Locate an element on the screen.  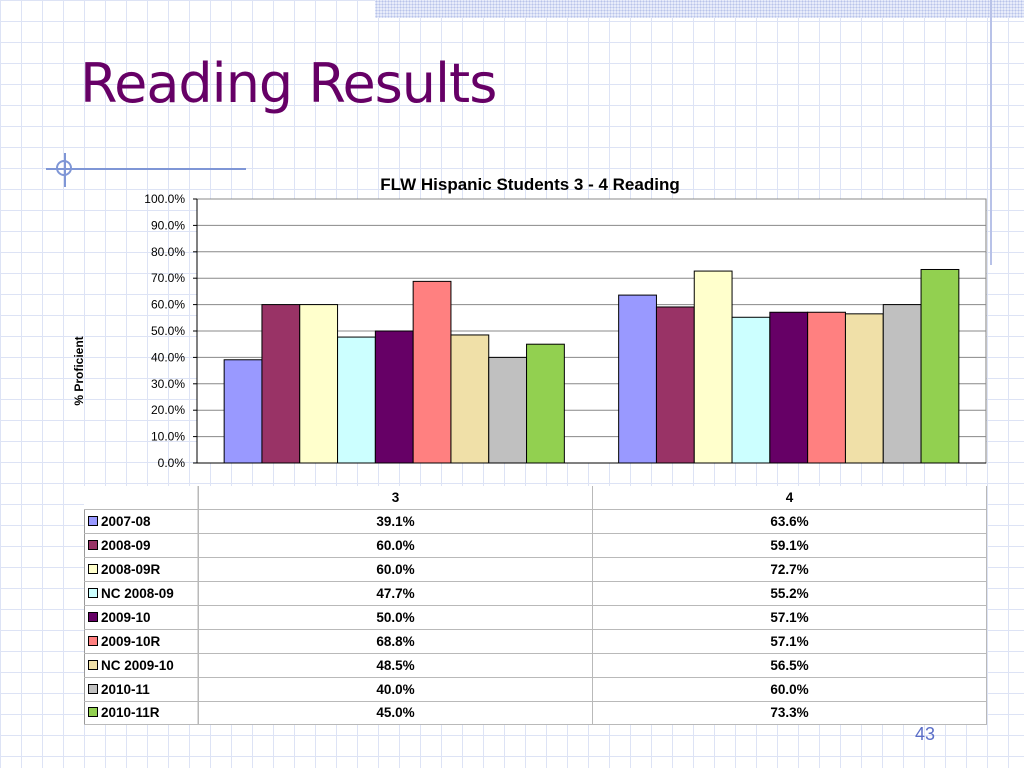
legend-entry: NC 2008-09 is located at coordinates (141, 593).